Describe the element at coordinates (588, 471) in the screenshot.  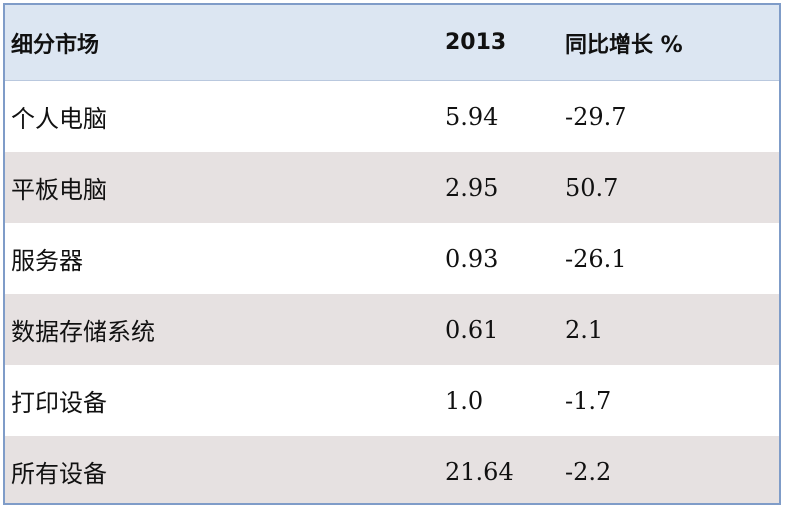
I see `growth-cell: -2.2` at that location.